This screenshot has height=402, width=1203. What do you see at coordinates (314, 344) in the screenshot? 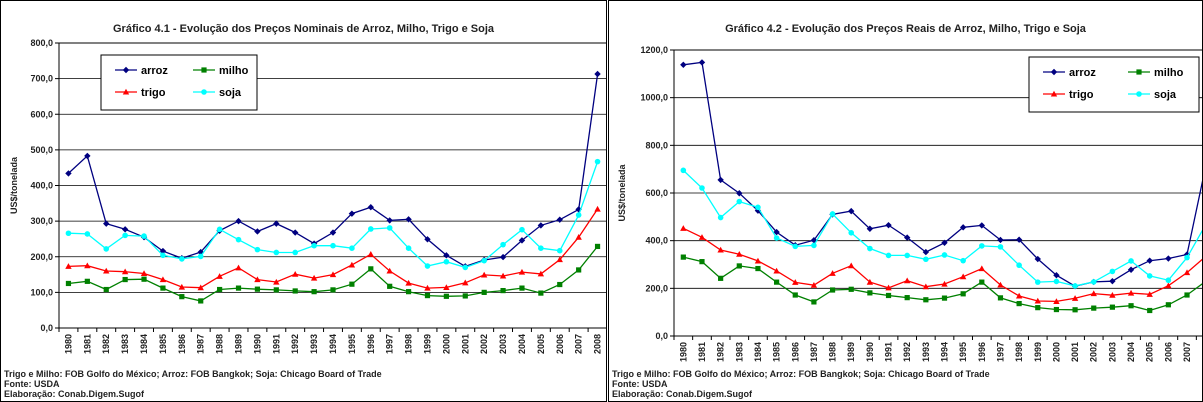
I see `x-tick-label: 1993` at bounding box center [314, 344].